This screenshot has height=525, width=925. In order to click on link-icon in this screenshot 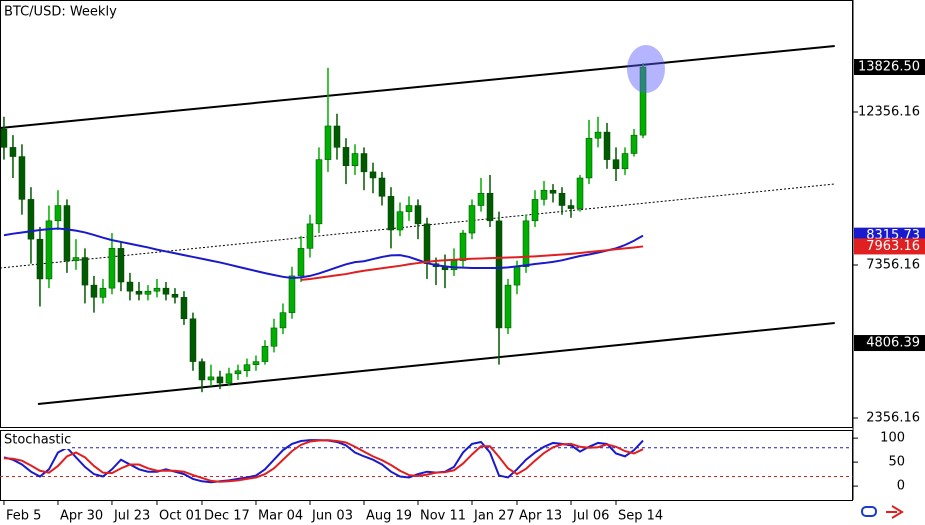, I will do `click(869, 511)`.